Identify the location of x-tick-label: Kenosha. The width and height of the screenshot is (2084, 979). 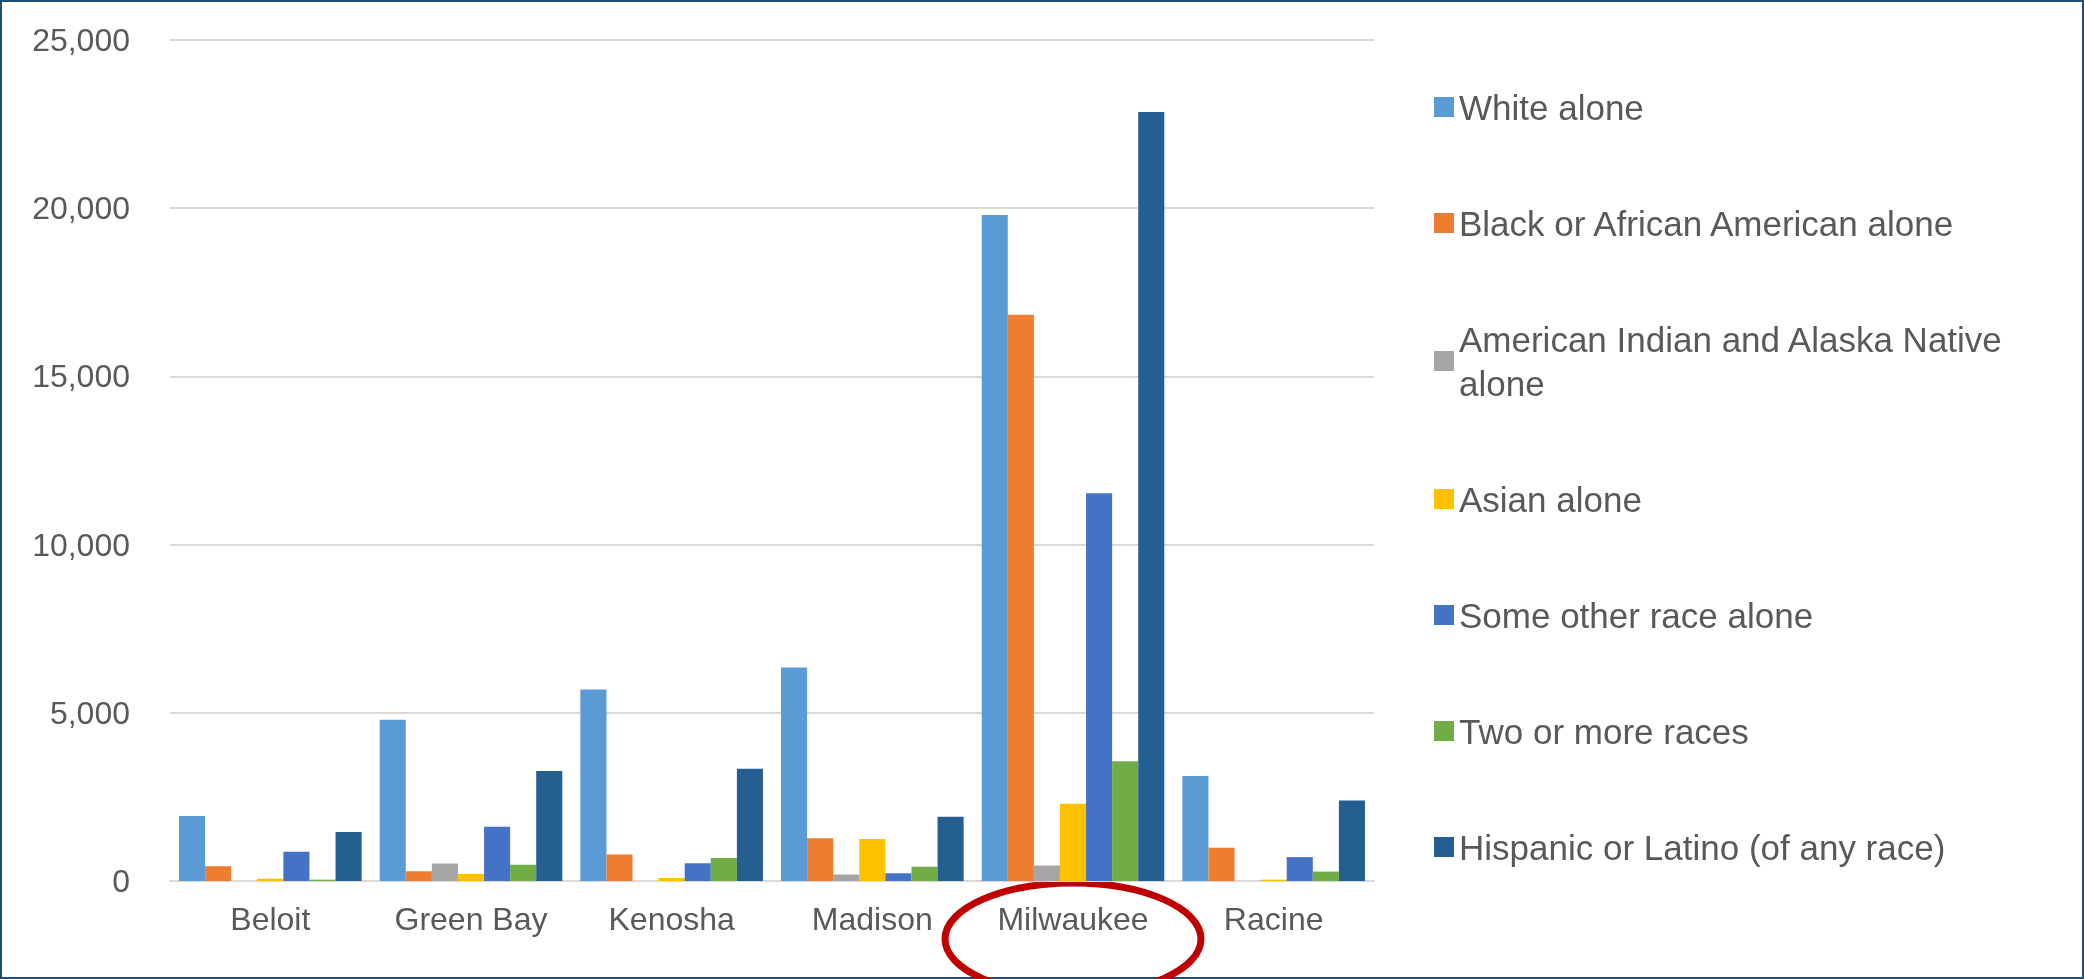
(672, 919).